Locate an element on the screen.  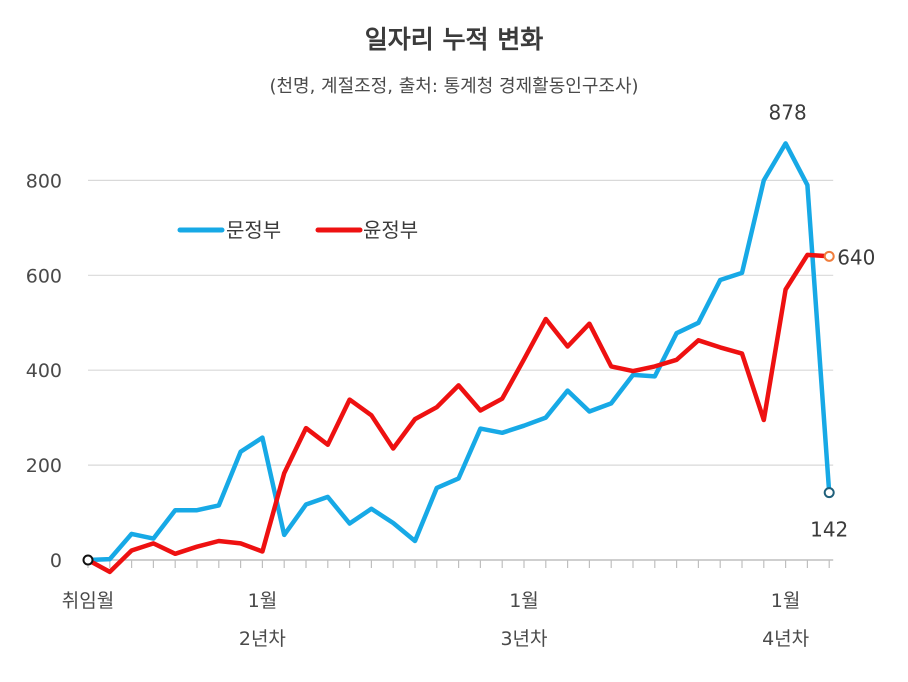
chart-subtitle: (천명, 계절조정, 출처: 통계청 경제활동인구조사) is located at coordinates (454, 86).